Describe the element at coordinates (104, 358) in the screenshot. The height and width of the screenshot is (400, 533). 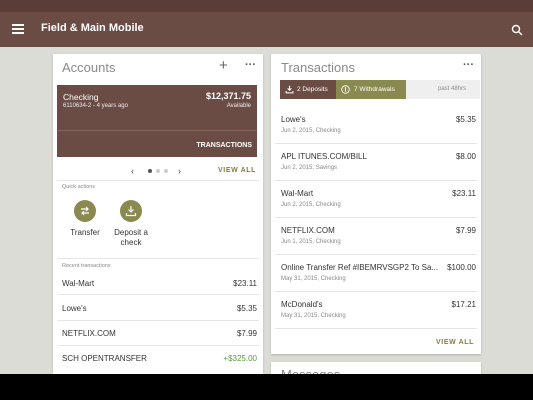
I see `recent-name: SCH OPENTRANSFER` at that location.